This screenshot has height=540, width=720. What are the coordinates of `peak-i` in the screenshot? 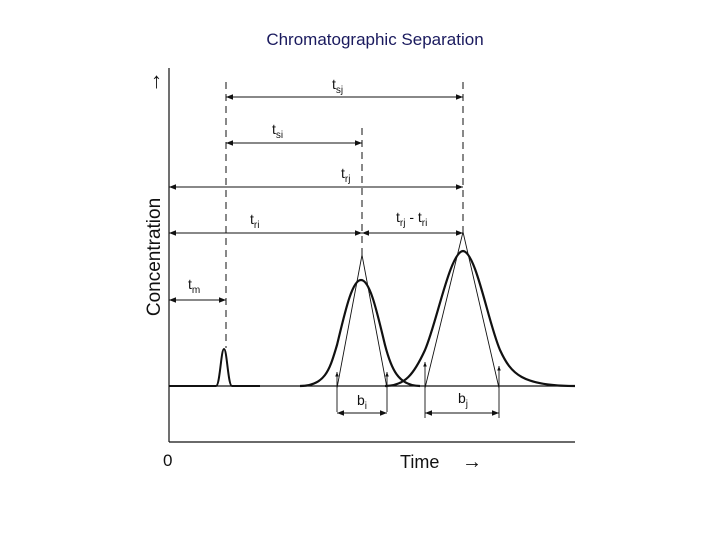 It's located at (360, 333).